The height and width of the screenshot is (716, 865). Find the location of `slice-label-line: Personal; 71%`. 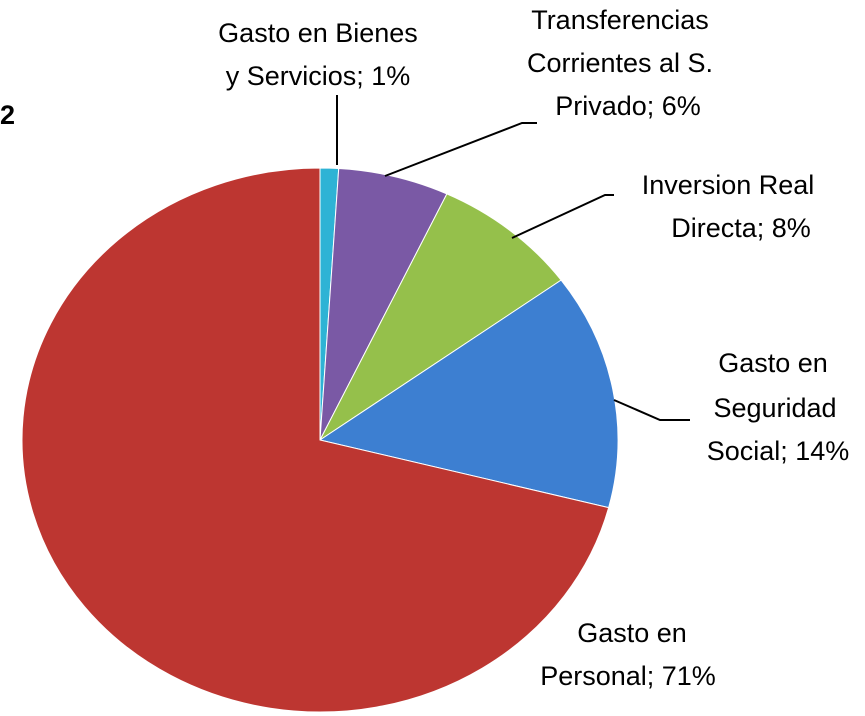

slice-label-line: Personal; 71% is located at coordinates (628, 676).